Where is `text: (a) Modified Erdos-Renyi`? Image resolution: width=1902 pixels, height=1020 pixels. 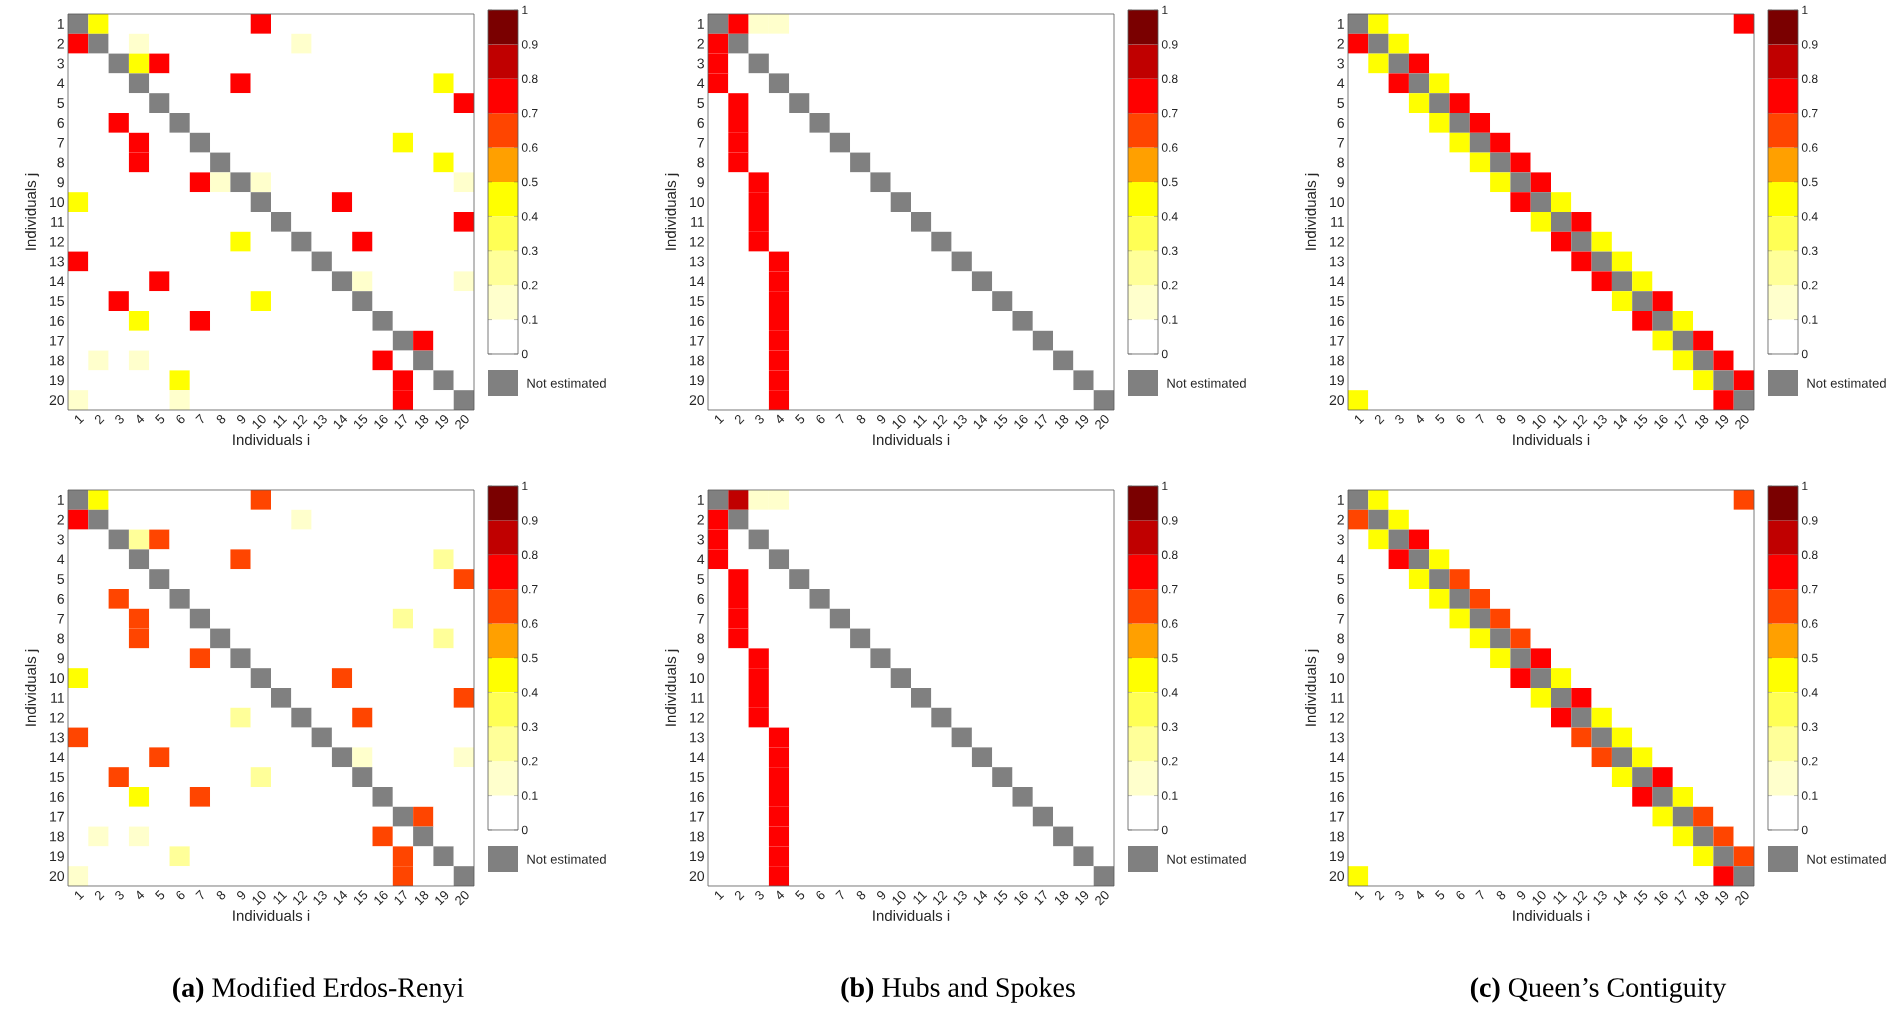
text: (a) Modified Erdos-Renyi is located at coordinates (318, 990).